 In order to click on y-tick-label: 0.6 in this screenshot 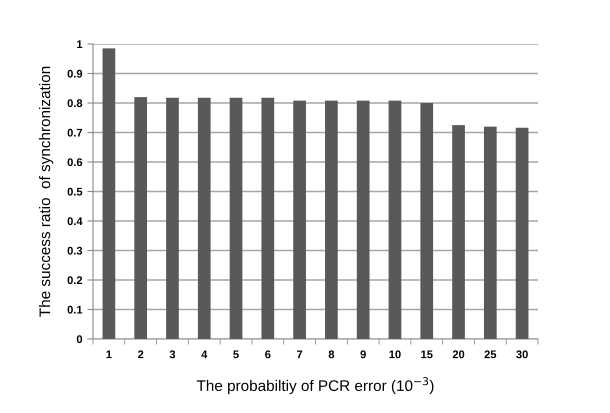, I will do `click(75, 162)`.